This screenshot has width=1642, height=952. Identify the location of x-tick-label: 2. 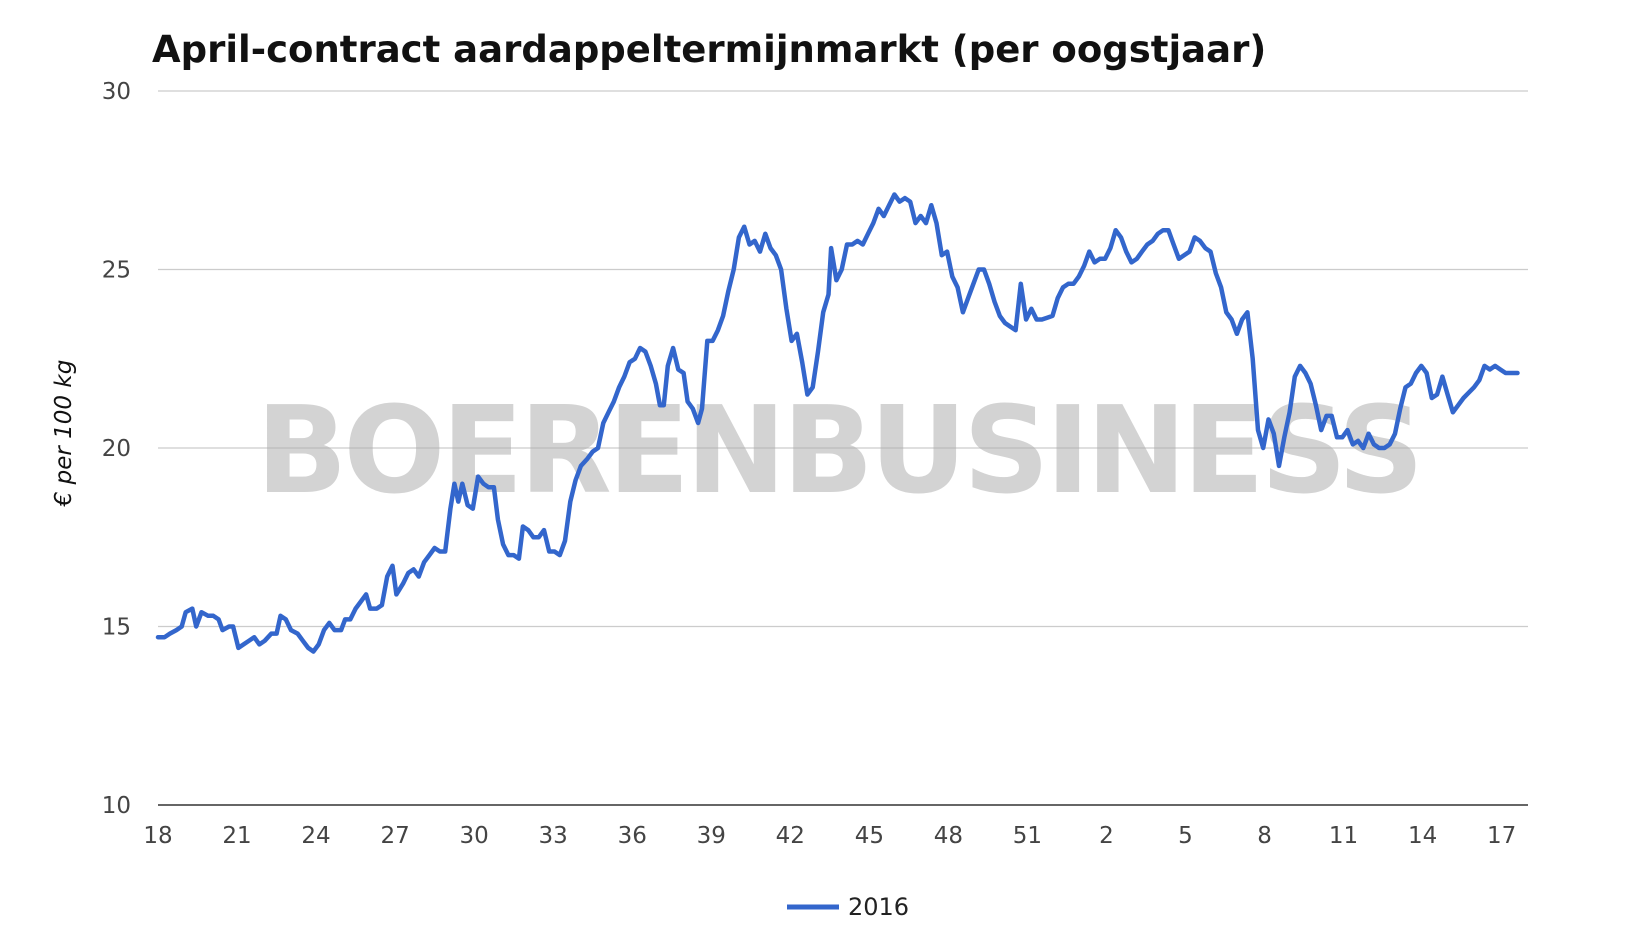
(1106, 836).